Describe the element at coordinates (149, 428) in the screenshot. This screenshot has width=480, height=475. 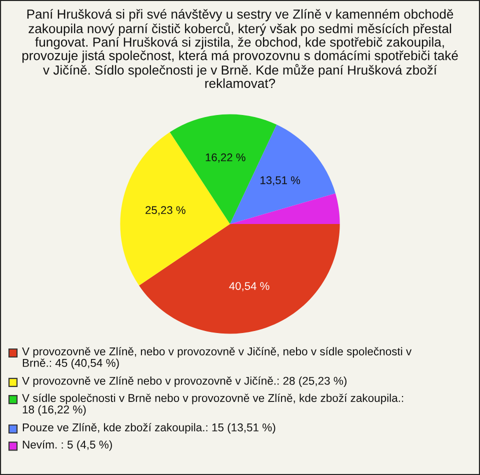
I see `legend-label: Pouze ve Zlíně, kde zboží zakoupila.: 15 (13,51 %)` at that location.